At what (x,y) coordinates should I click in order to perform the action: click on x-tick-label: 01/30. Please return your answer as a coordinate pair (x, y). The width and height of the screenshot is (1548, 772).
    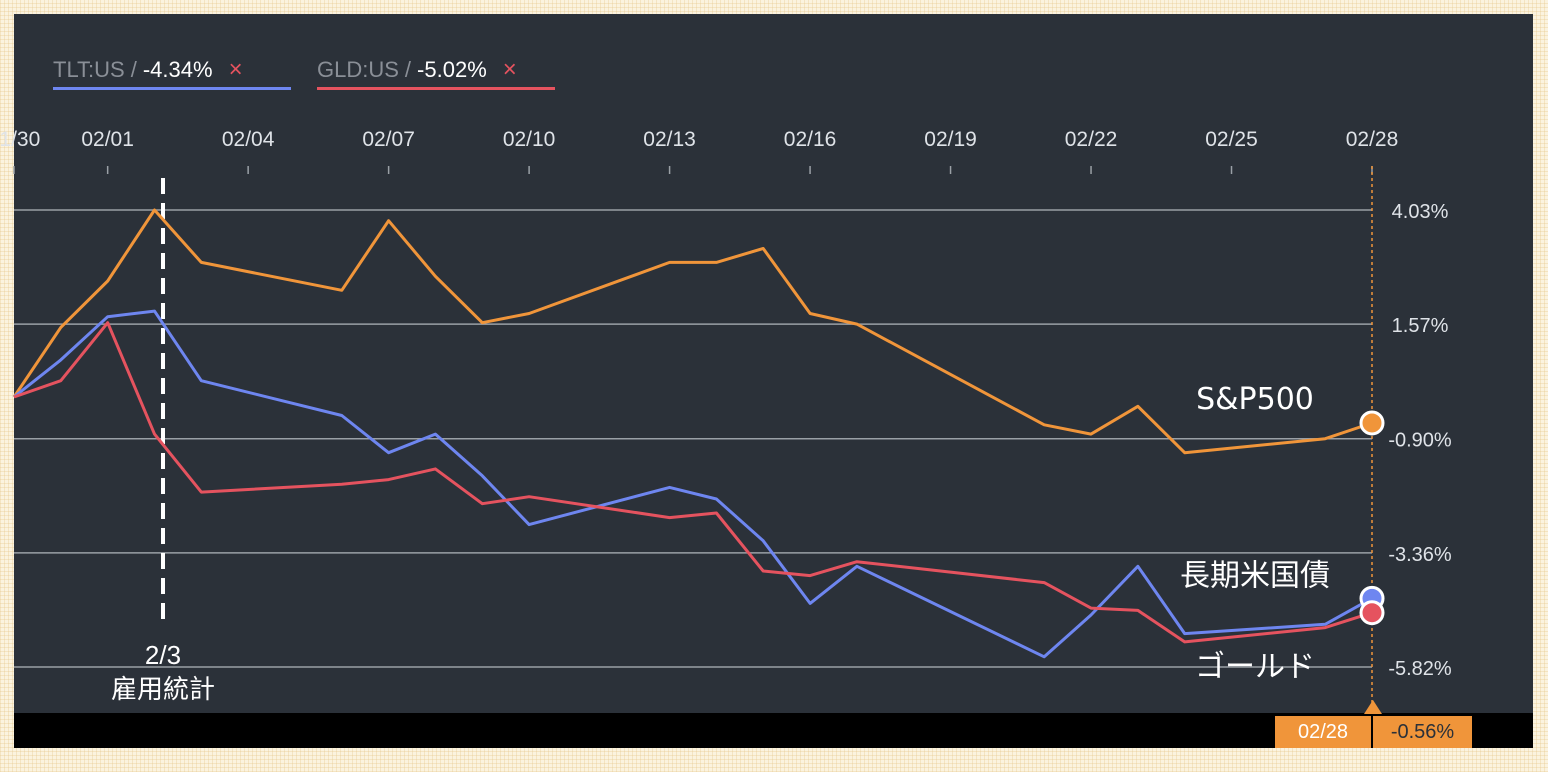
    Looking at the image, I should click on (20, 139).